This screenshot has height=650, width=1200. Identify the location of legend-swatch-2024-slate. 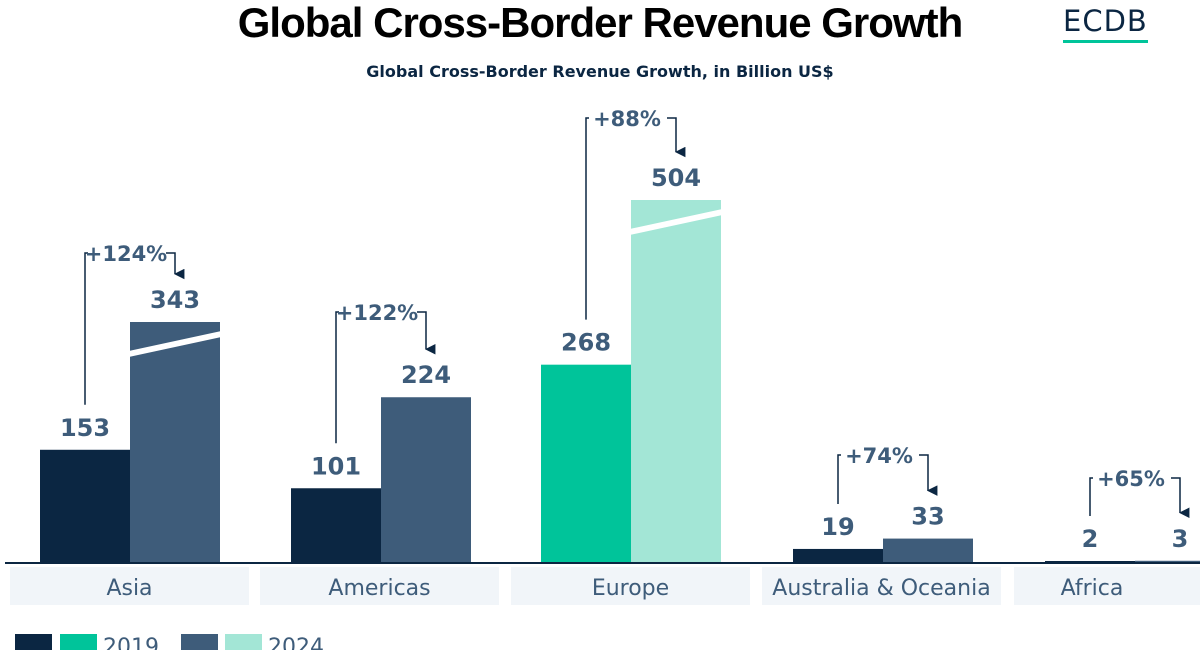
(199, 642).